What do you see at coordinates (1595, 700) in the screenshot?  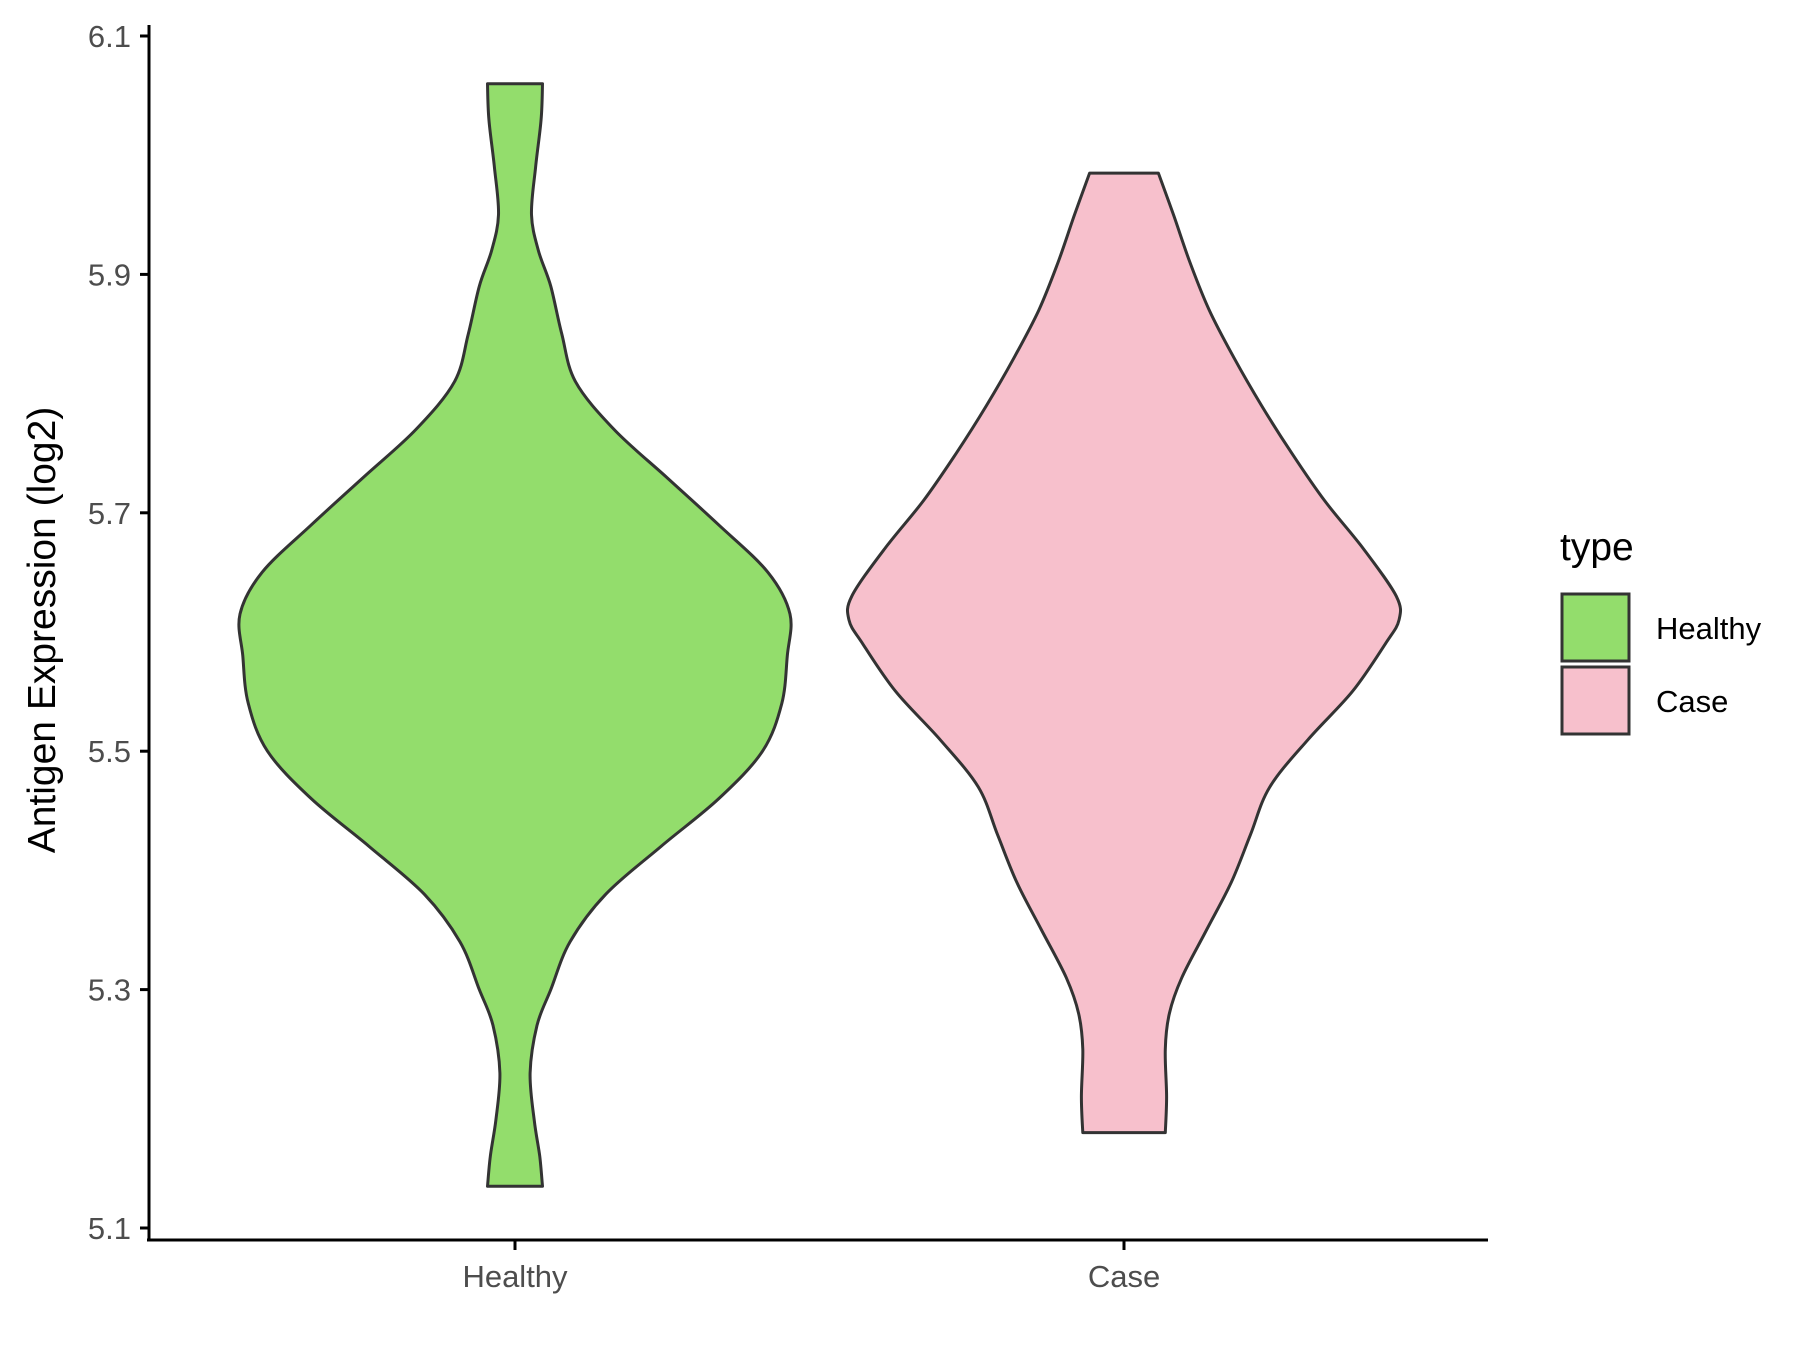 I see `legend-key-case` at bounding box center [1595, 700].